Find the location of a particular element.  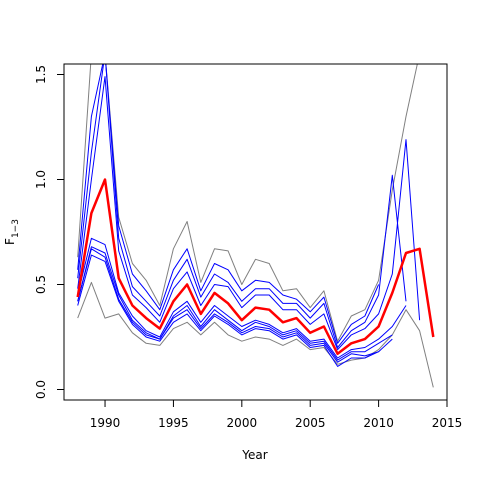

y-tick-label: 1.0 is located at coordinates (41, 179).